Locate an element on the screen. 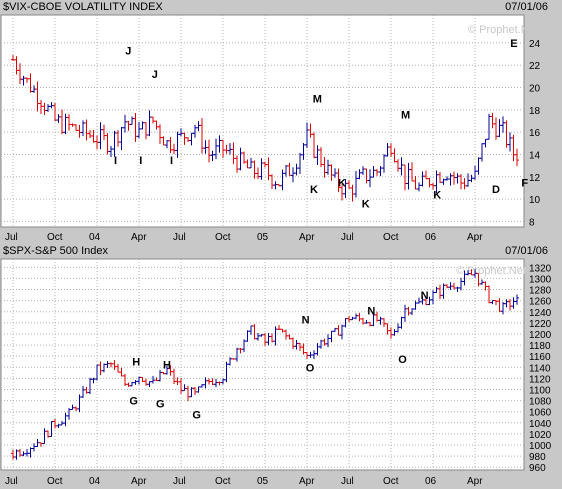  y-tick-label: 8 is located at coordinates (532, 222).